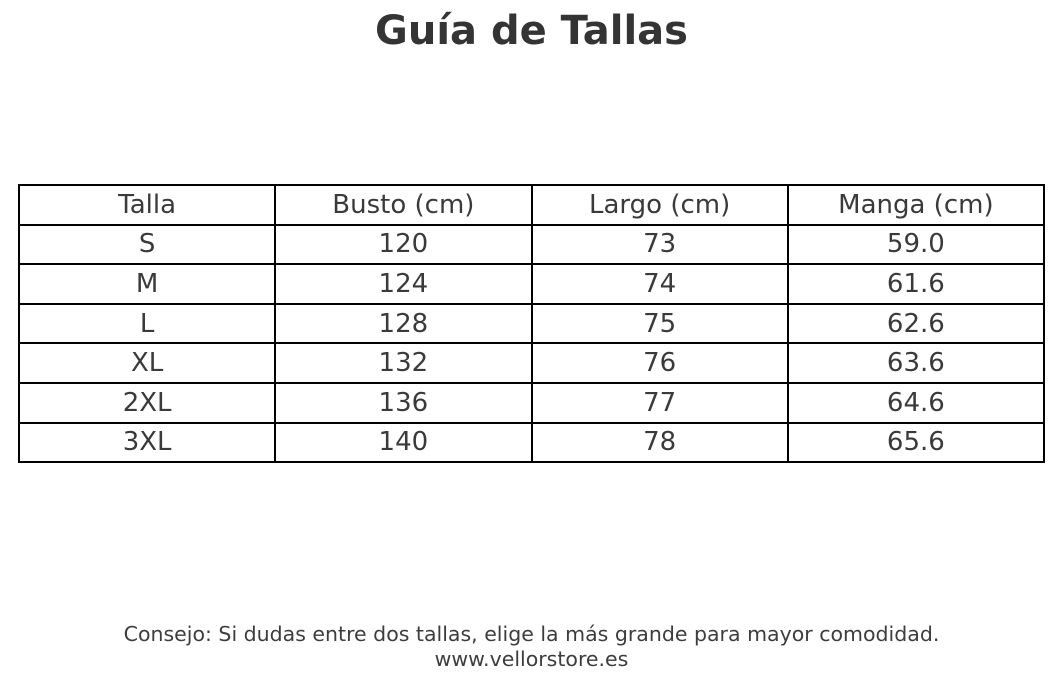  Describe the element at coordinates (916, 284) in the screenshot. I see `table-cell: 61.6` at that location.